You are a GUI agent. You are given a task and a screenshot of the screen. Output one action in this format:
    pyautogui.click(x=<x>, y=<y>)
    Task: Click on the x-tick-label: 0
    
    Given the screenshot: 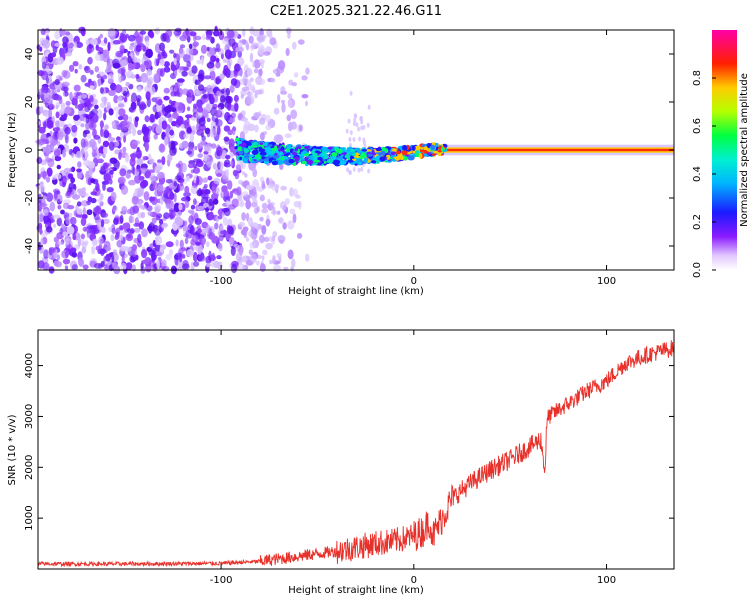 What is the action you would take?
    pyautogui.click(x=414, y=580)
    